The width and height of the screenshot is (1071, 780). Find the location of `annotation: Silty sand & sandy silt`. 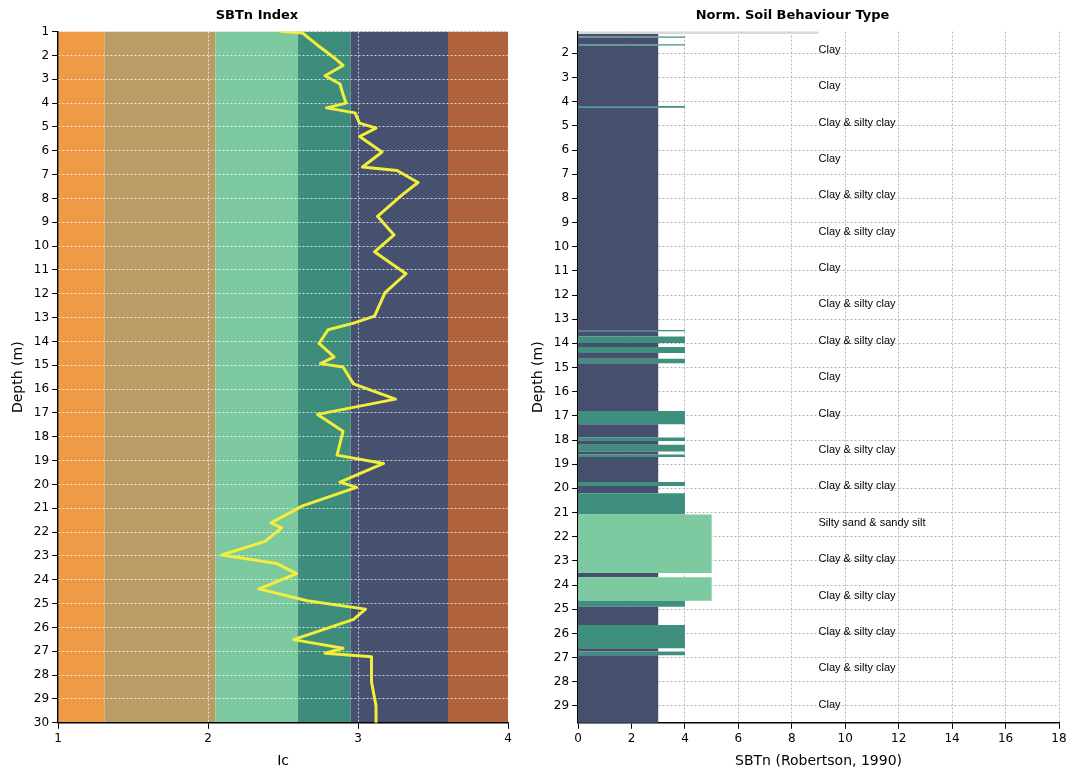

annotation: Silty sand & sandy silt is located at coordinates (872, 521).